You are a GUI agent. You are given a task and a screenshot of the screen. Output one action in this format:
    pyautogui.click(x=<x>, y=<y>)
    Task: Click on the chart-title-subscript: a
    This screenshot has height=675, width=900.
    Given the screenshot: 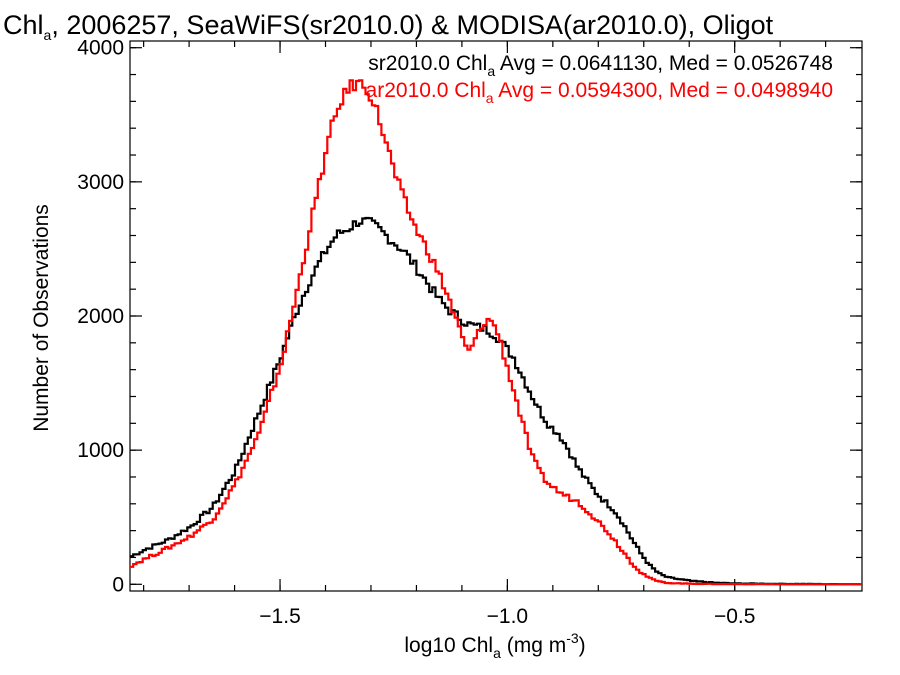 What is the action you would take?
    pyautogui.click(x=48, y=35)
    